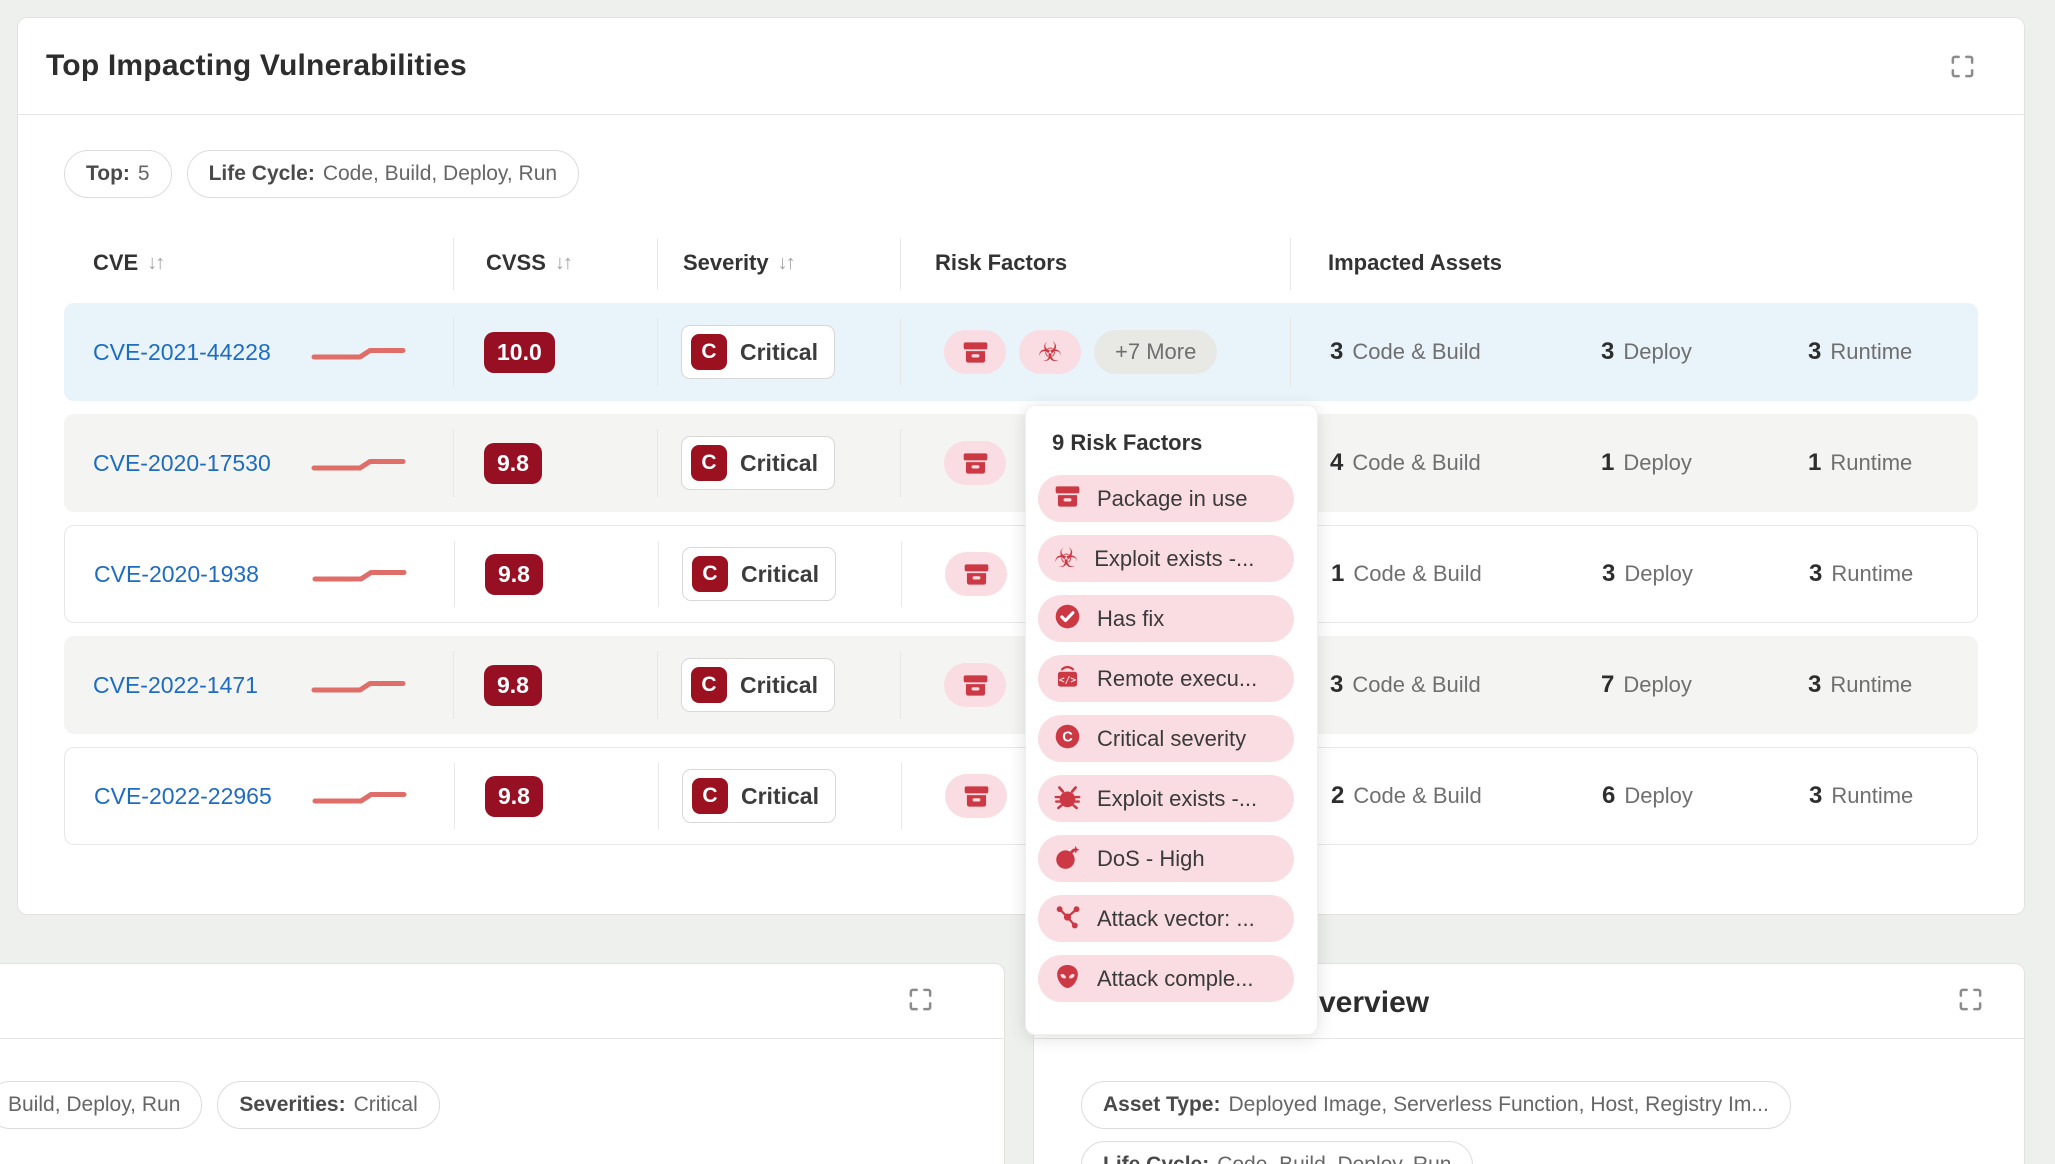  What do you see at coordinates (256, 65) in the screenshot?
I see `page-title: Top Impacting Vulnerabilities` at bounding box center [256, 65].